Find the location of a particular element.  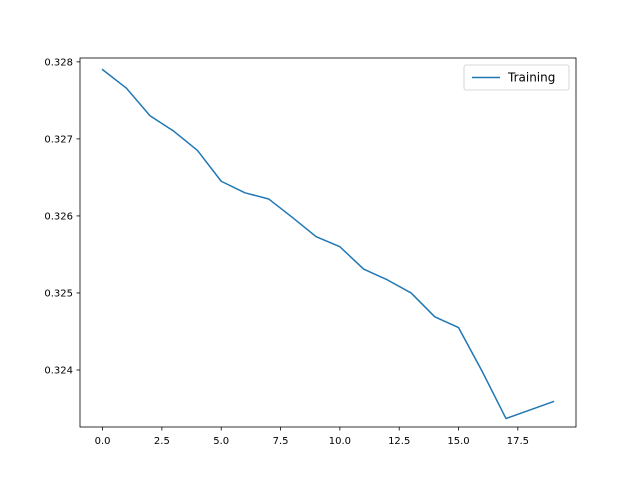

x-tick-label: 5.0 is located at coordinates (221, 441).